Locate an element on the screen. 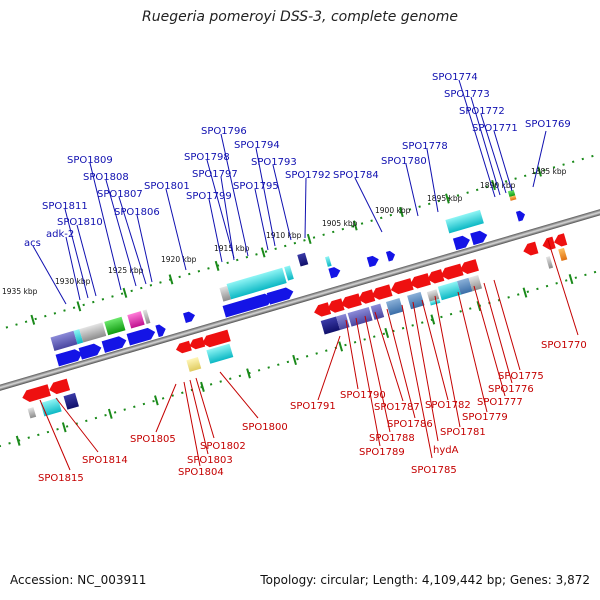 This screenshot has height=600, width=600. gene-arrow-spo1775 is located at coordinates (468, 267).